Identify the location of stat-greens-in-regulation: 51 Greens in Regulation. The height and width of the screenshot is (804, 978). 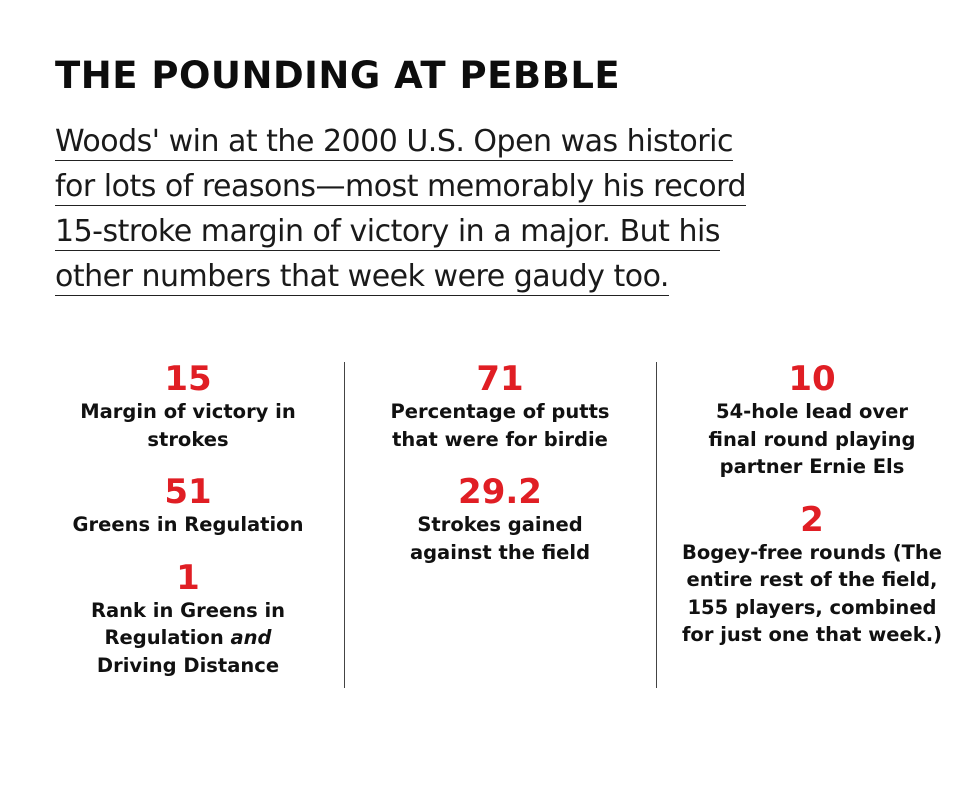
(188, 506).